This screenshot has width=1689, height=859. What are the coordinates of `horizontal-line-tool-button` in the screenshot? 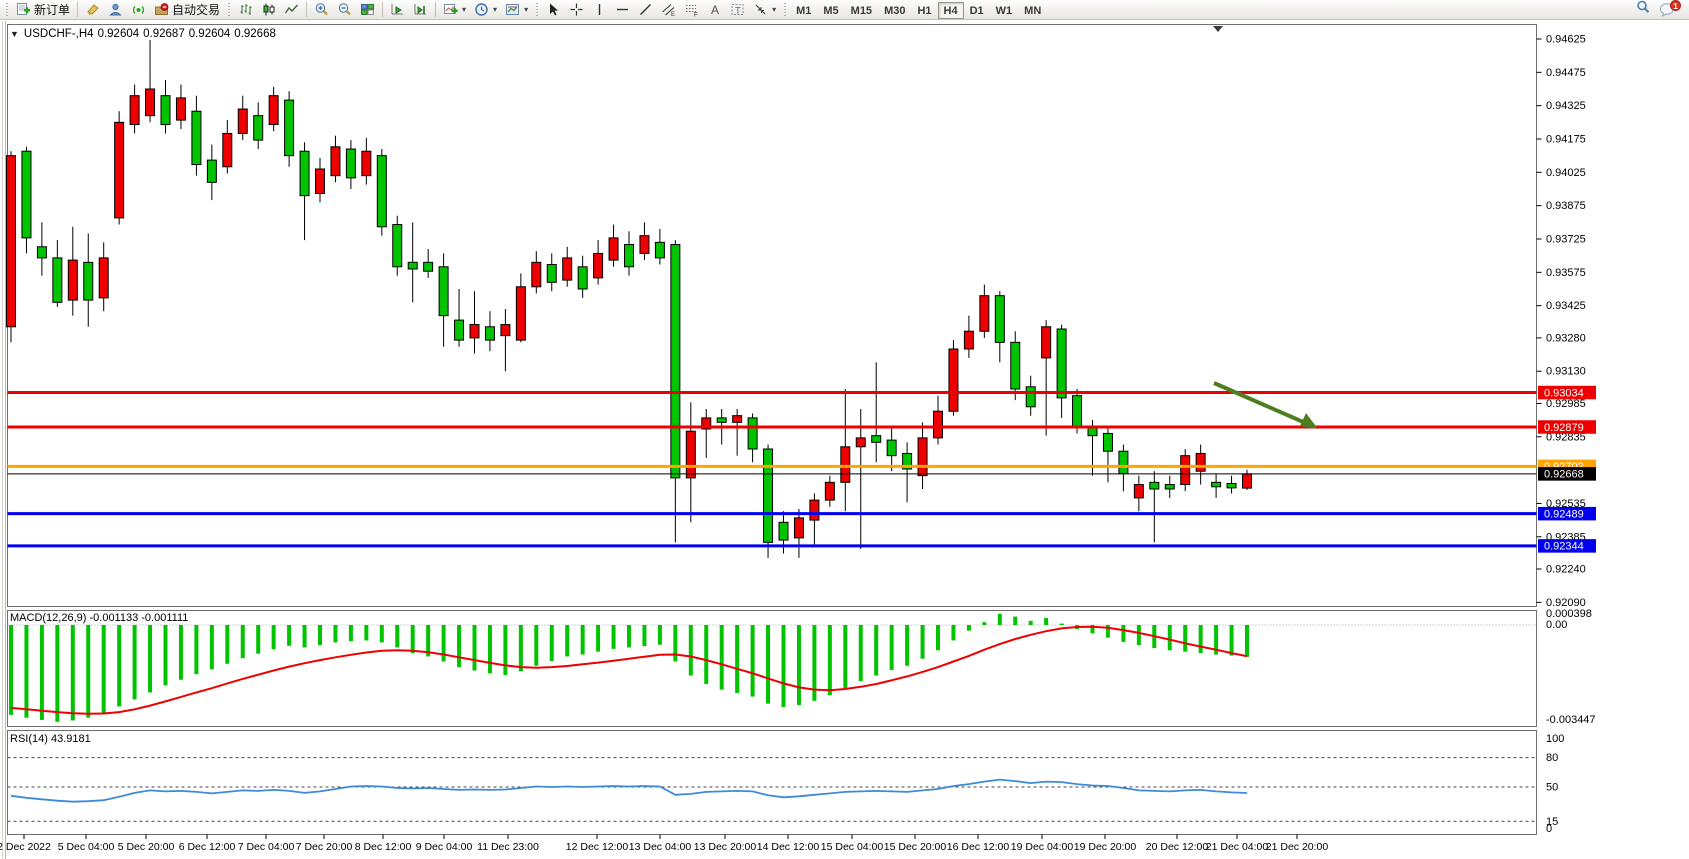 It's located at (622, 10).